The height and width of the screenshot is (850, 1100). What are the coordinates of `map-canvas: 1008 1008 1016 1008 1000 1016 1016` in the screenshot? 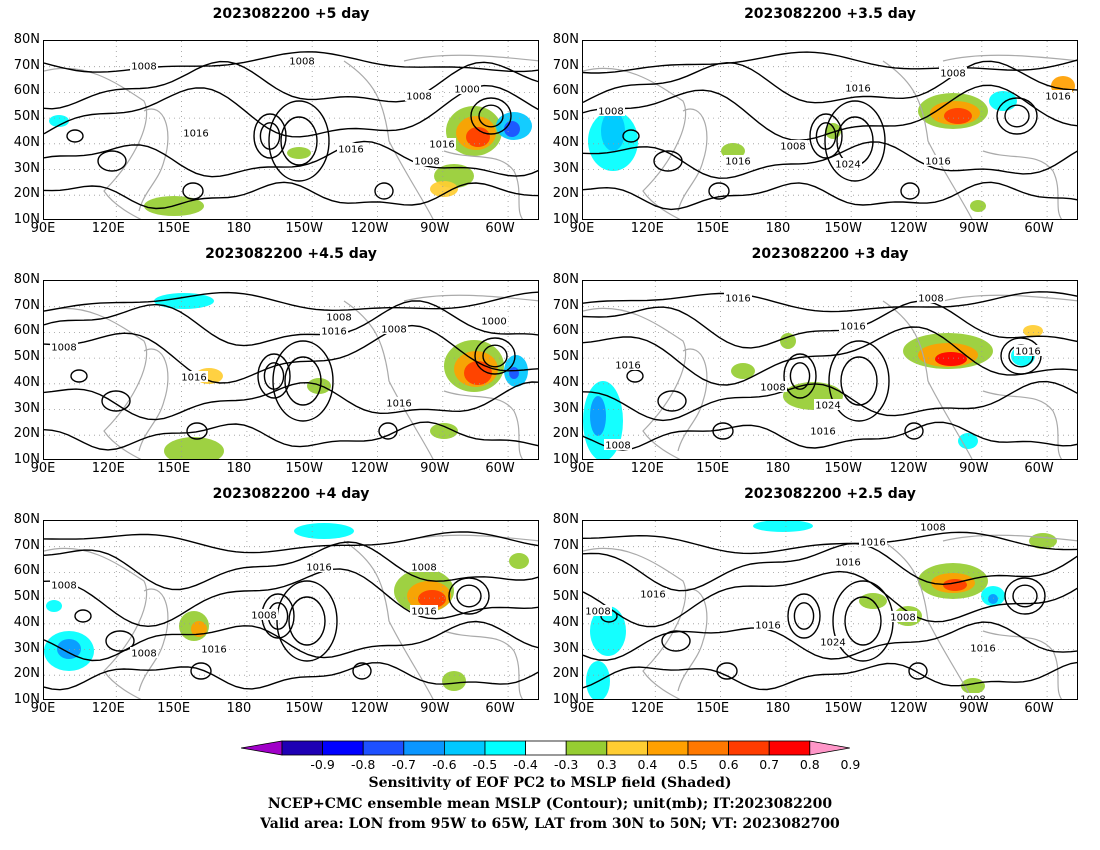 It's located at (291, 370).